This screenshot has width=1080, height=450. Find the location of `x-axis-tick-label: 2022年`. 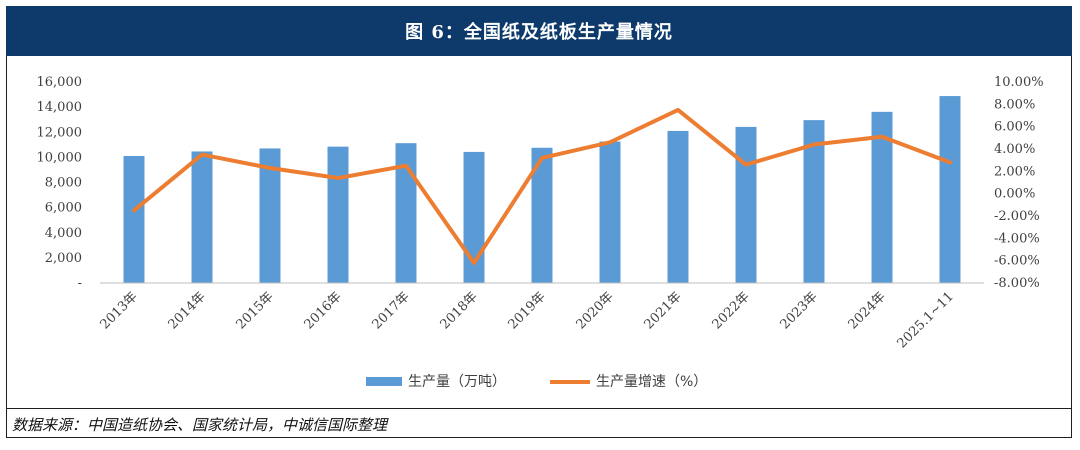

x-axis-tick-label: 2022年 is located at coordinates (731, 310).